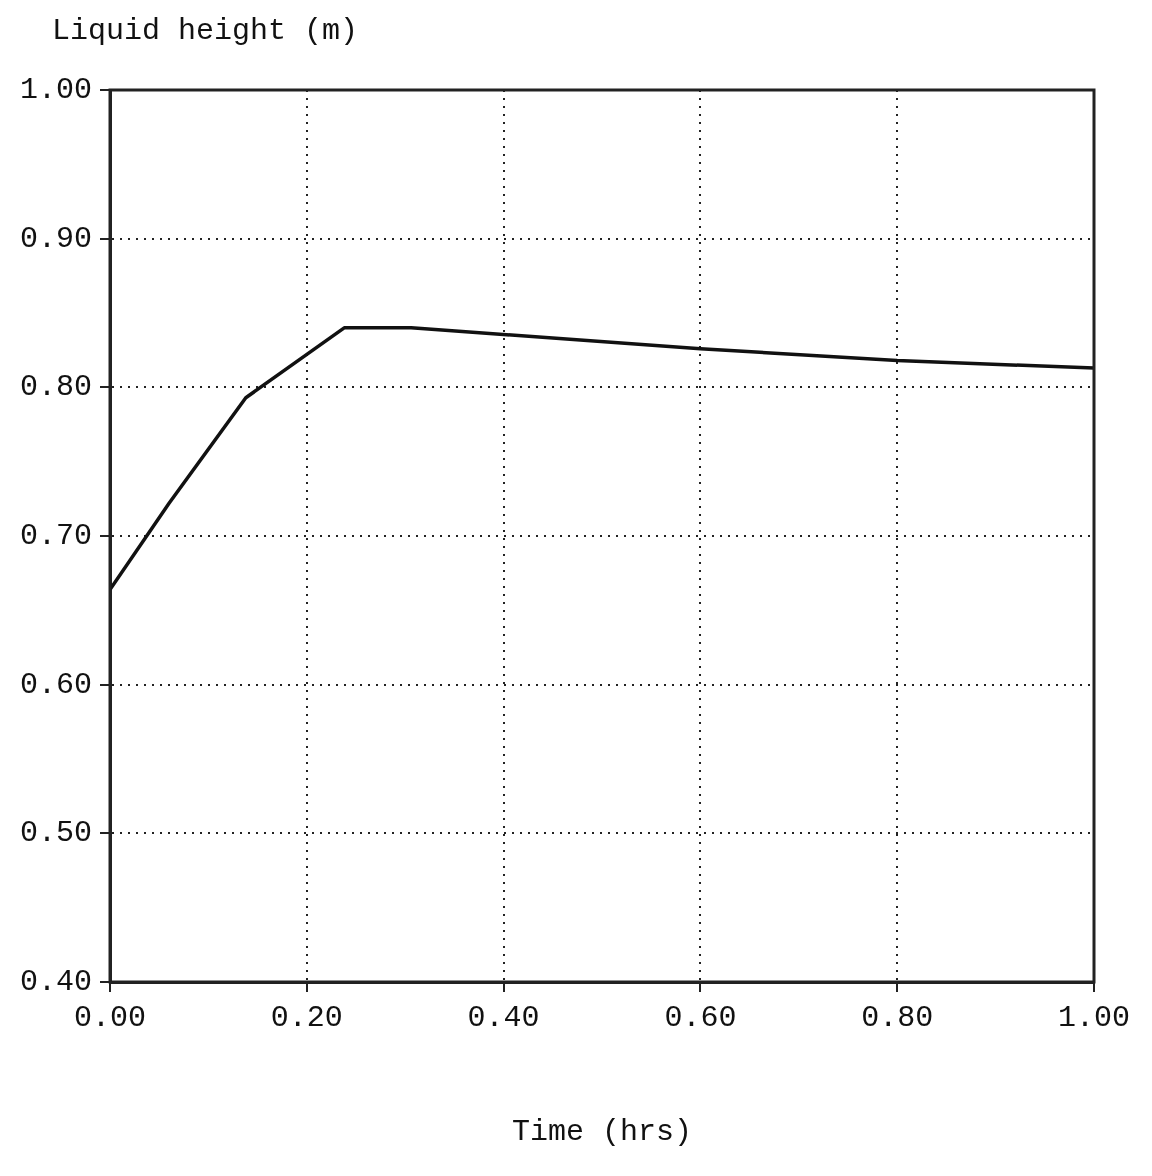 The height and width of the screenshot is (1176, 1152). Describe the element at coordinates (306, 1017) in the screenshot. I see `x-tick-label: 0.20` at that location.